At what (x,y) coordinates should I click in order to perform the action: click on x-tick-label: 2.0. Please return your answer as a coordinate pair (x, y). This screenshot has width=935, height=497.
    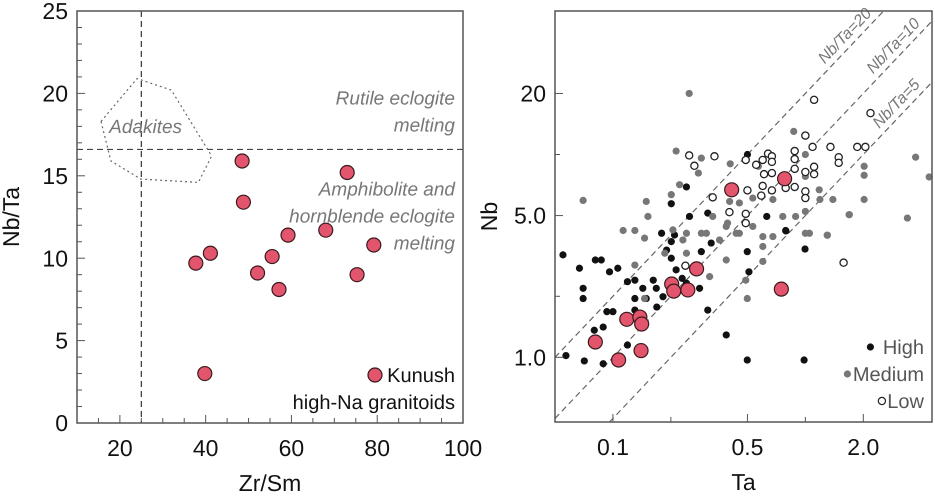
    Looking at the image, I should click on (863, 447).